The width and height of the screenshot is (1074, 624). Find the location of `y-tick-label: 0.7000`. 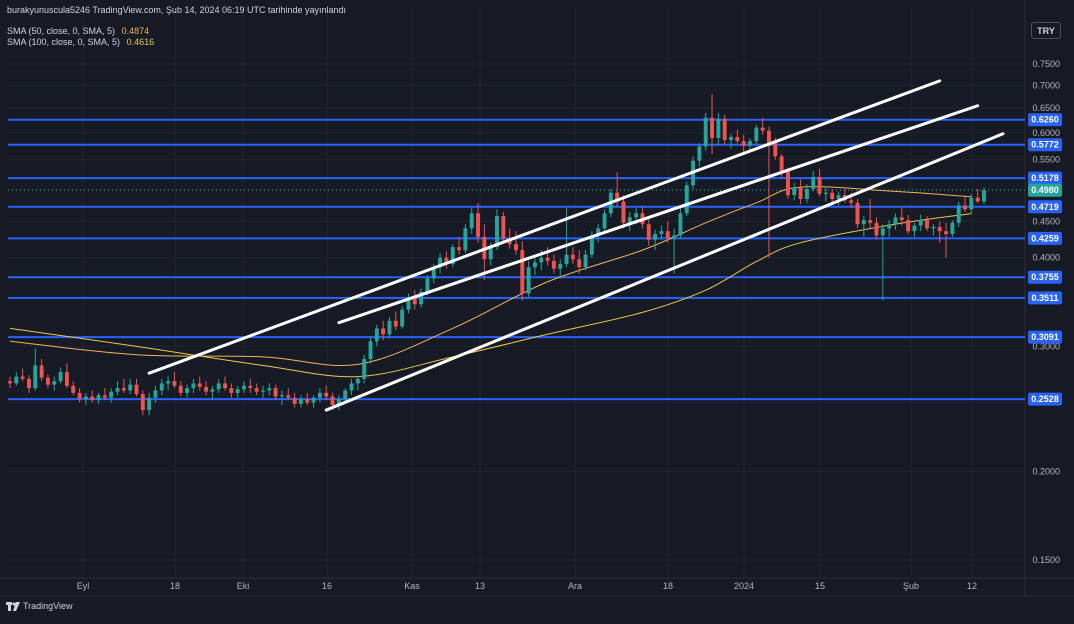

y-tick-label: 0.7000 is located at coordinates (1046, 85).